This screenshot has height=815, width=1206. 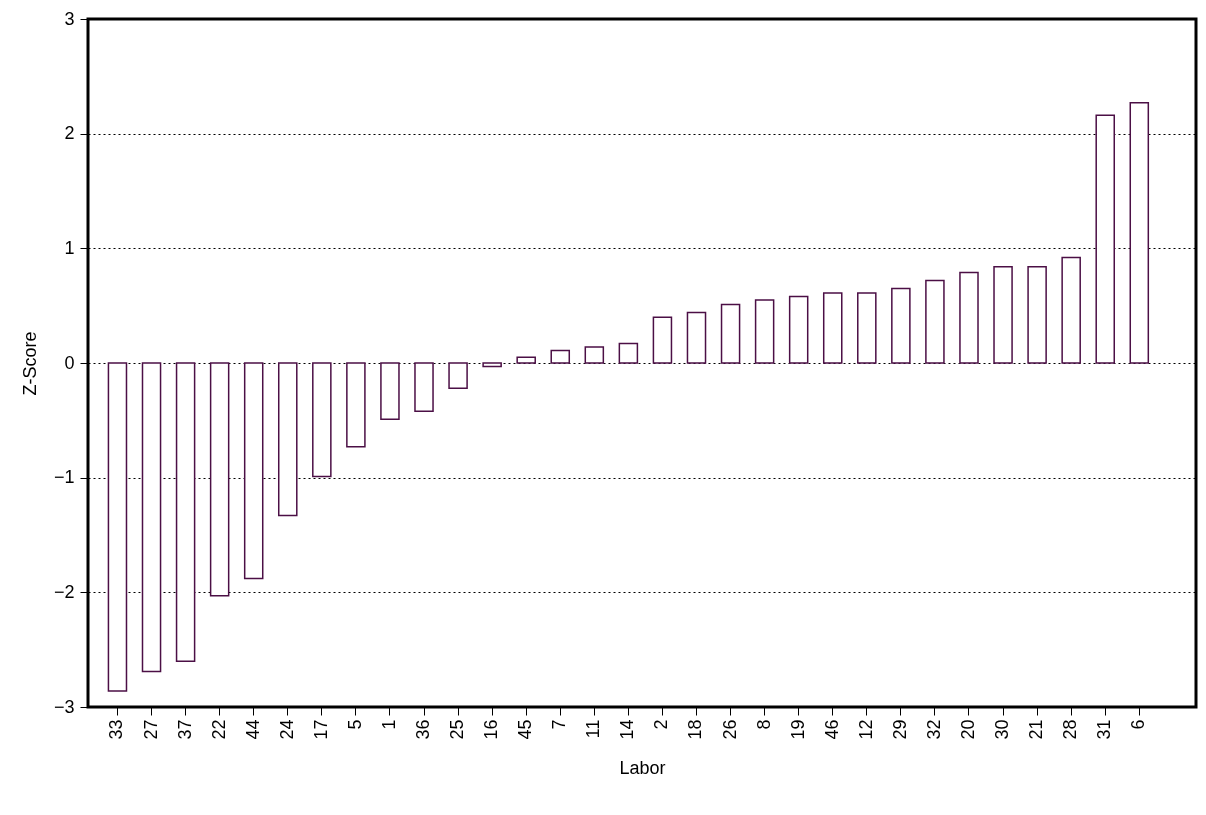 What do you see at coordinates (627, 729) in the screenshot?
I see `x-tick-label: 14` at bounding box center [627, 729].